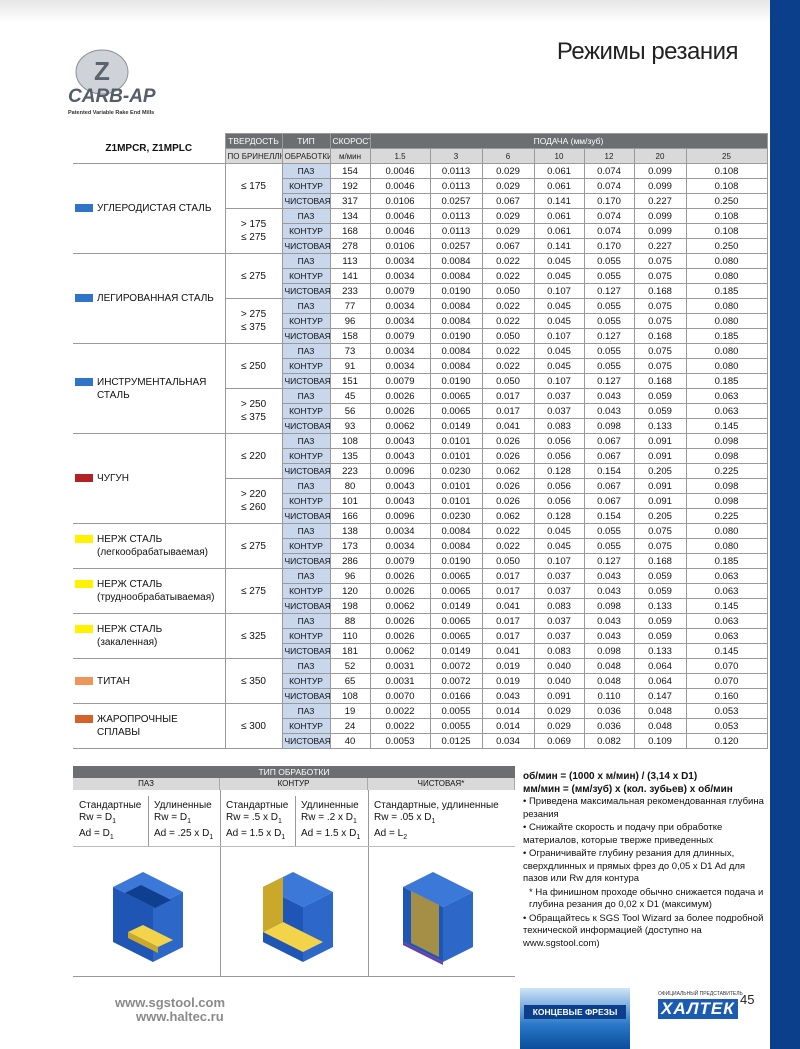 Image resolution: width=800 pixels, height=1049 pixels. I want to click on header-cell: ПОДАЧА (мм/зуб), so click(568, 141).